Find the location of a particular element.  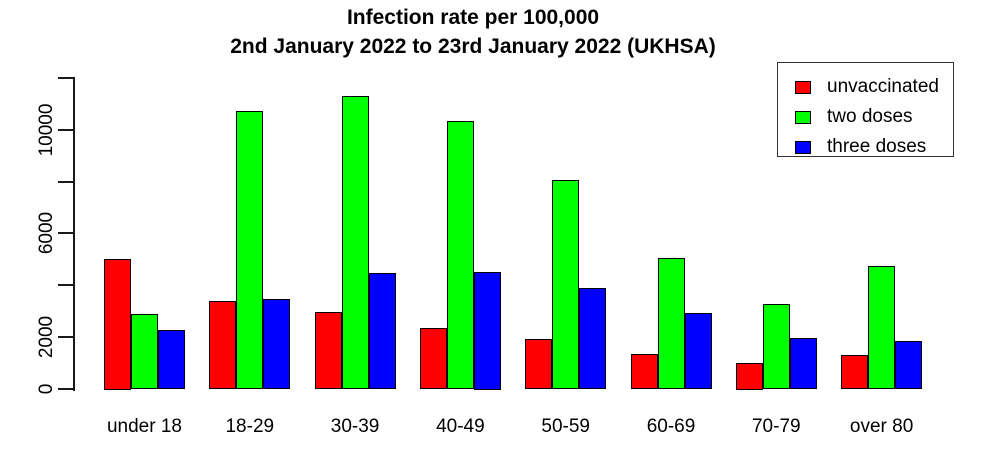

y-axis-tick-label: 6000 is located at coordinates (46, 233).